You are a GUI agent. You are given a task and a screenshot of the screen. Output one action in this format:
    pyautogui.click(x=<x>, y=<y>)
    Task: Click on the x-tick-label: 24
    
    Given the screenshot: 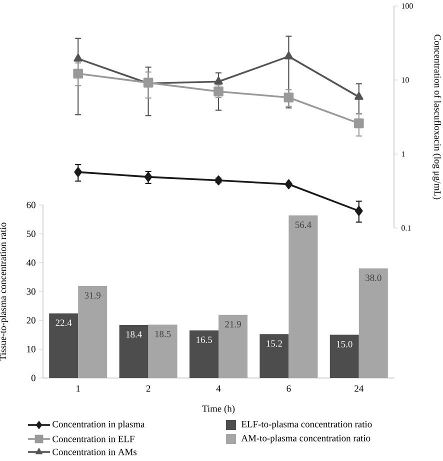 What is the action you would take?
    pyautogui.click(x=359, y=388)
    